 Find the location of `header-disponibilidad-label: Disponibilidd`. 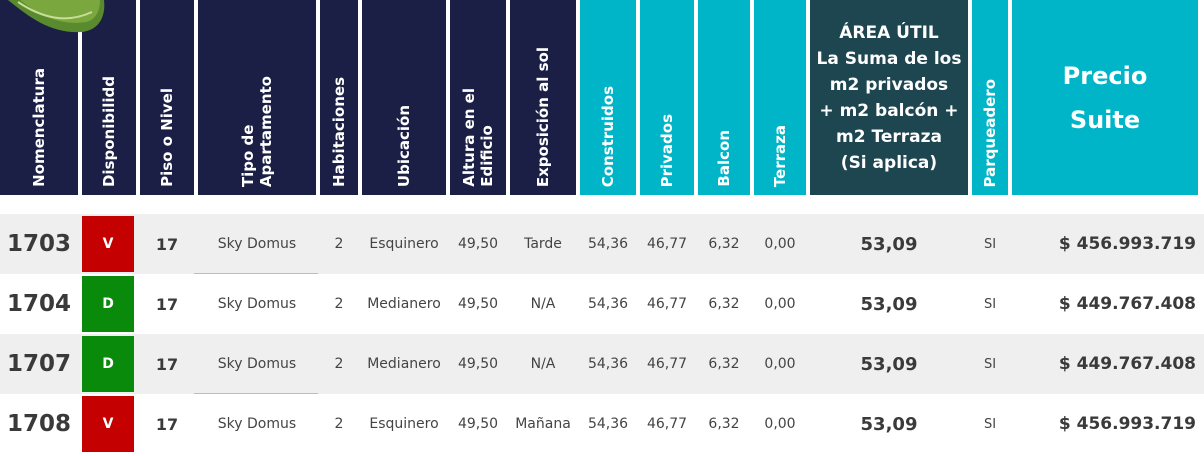

header-disponibilidad-label: Disponibilidd is located at coordinates (109, 131).